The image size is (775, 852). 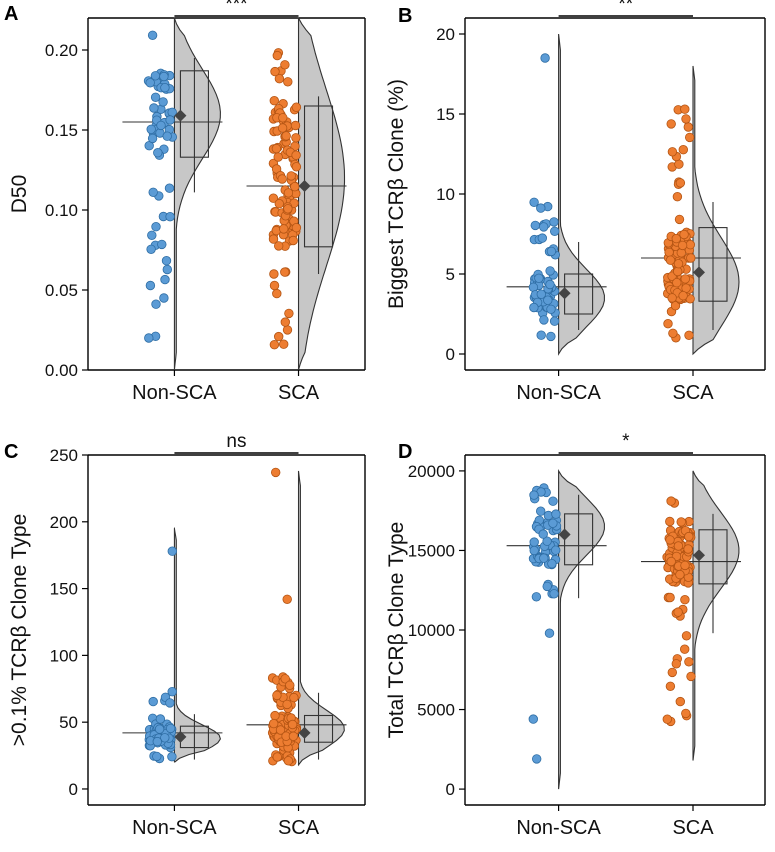 What do you see at coordinates (431, 471) in the screenshot?
I see `y-tick-label: 20000` at bounding box center [431, 471].